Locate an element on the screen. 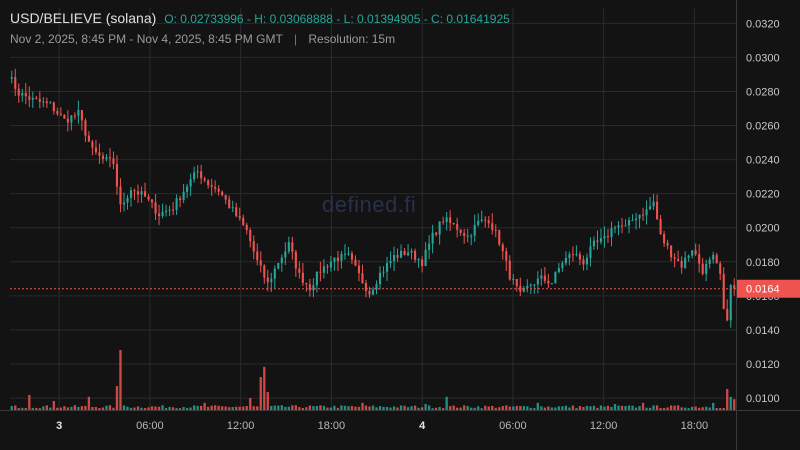  resolution-label: Resolution: 15m is located at coordinates (352, 39).